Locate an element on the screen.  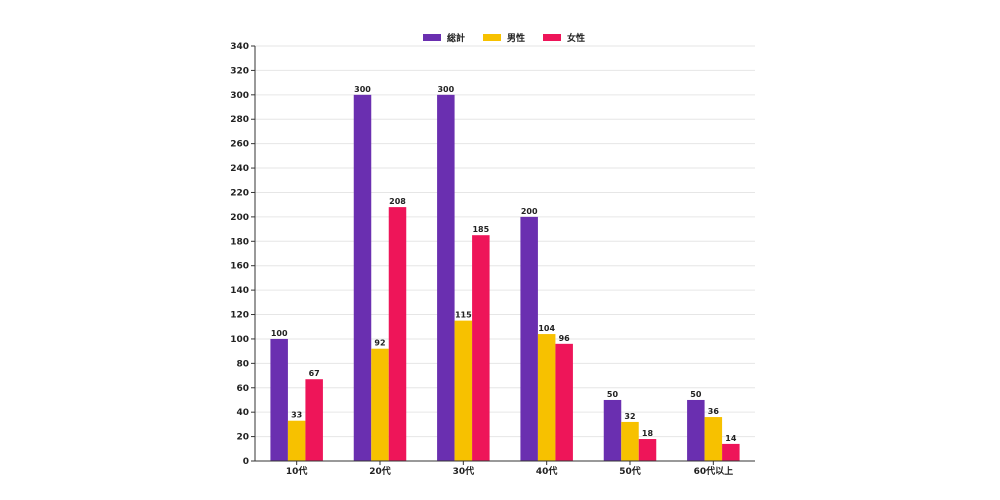
data-label: 67 is located at coordinates (314, 373).